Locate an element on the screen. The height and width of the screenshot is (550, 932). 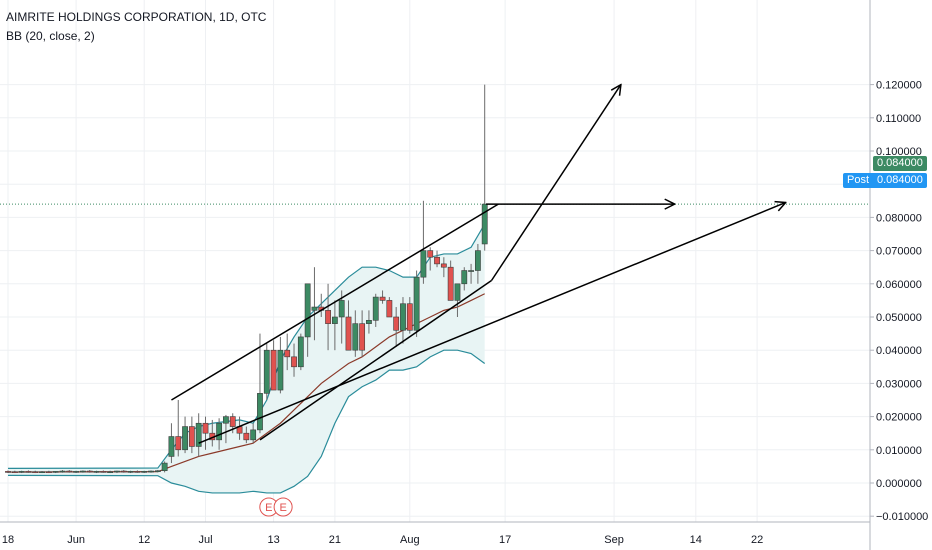
bollinger-lower-band is located at coordinates (246, 421).